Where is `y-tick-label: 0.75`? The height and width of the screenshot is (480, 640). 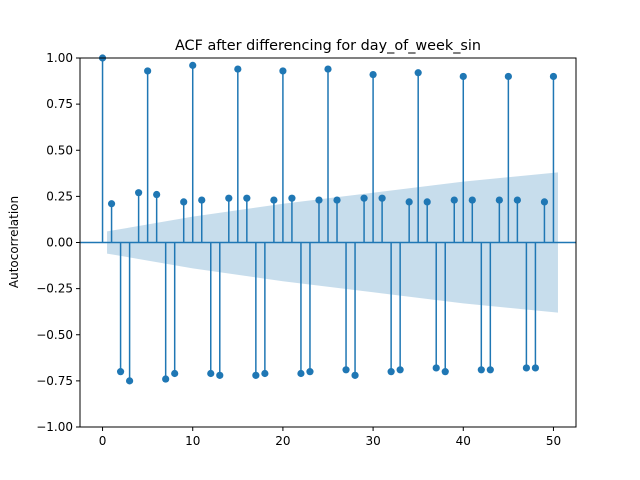 y-tick-label: 0.75 is located at coordinates (59, 104).